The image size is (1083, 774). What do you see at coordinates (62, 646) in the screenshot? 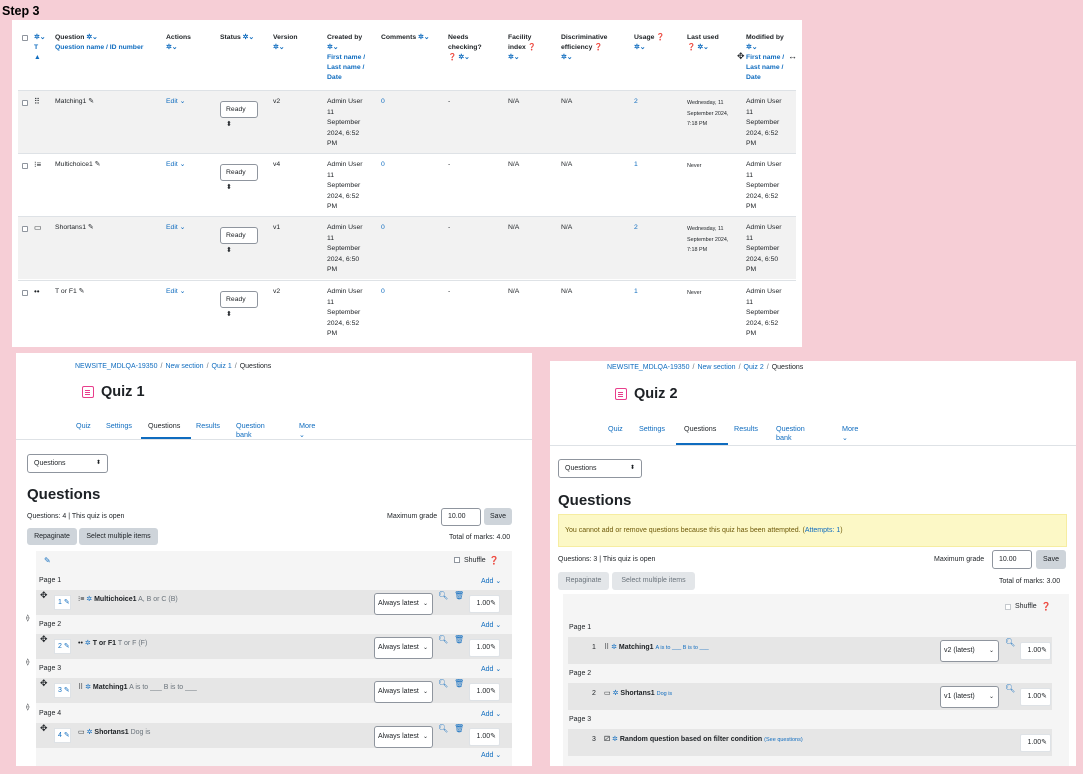
I see `slot-number: 2 ✎` at bounding box center [62, 646].